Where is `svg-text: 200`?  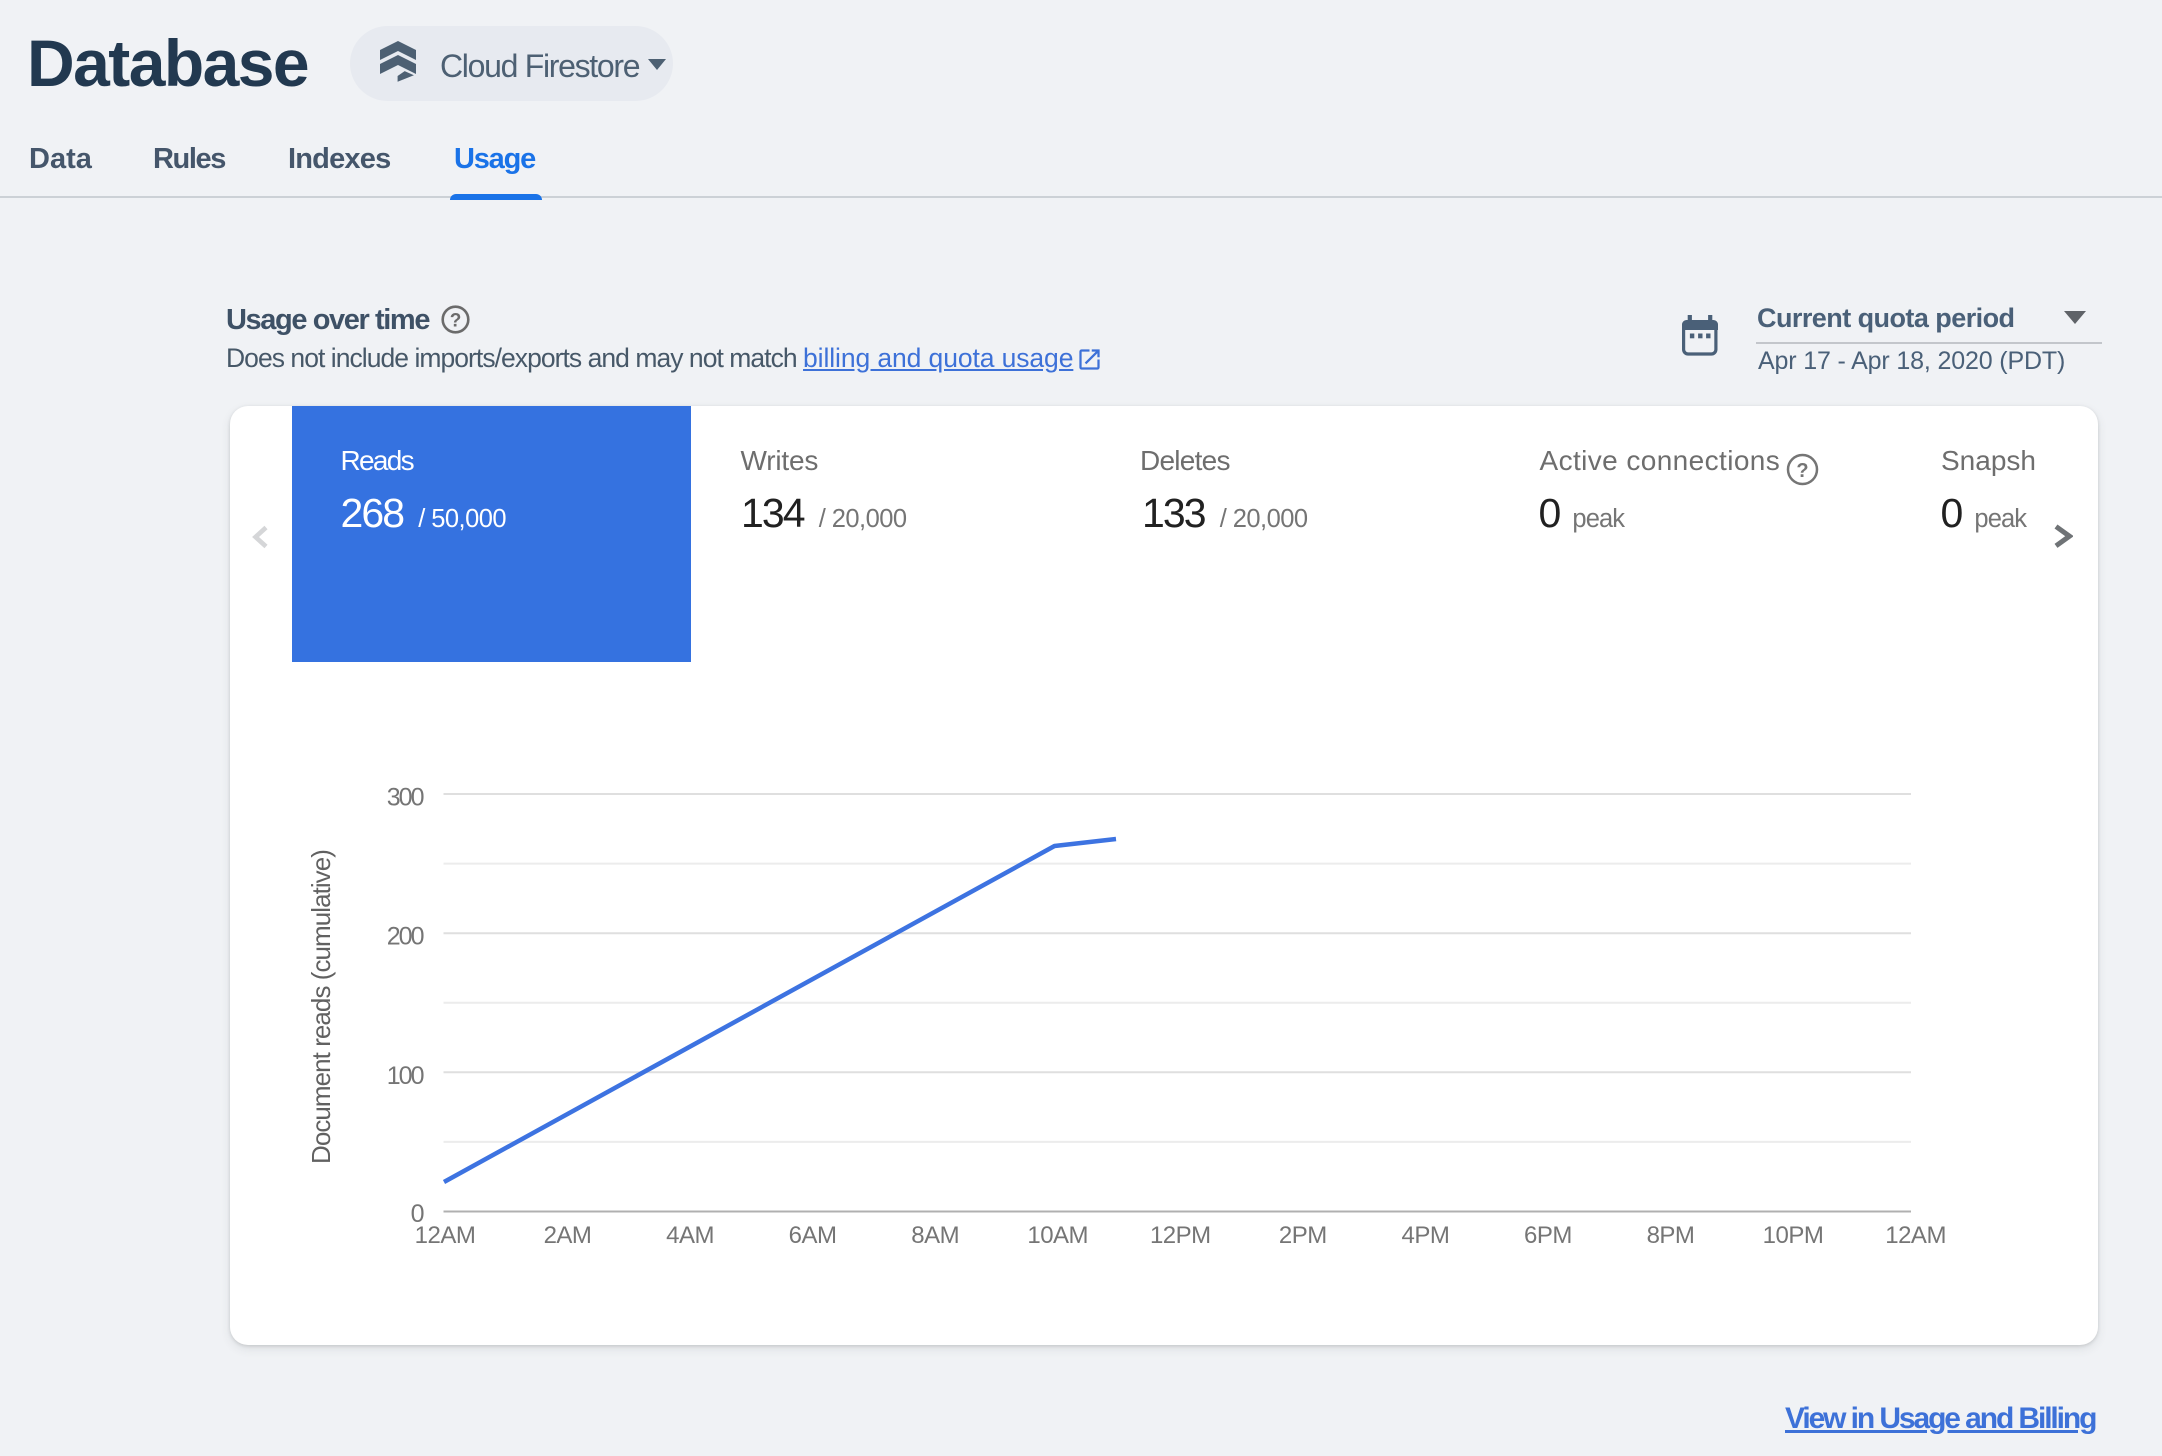 svg-text: 200 is located at coordinates (405, 937).